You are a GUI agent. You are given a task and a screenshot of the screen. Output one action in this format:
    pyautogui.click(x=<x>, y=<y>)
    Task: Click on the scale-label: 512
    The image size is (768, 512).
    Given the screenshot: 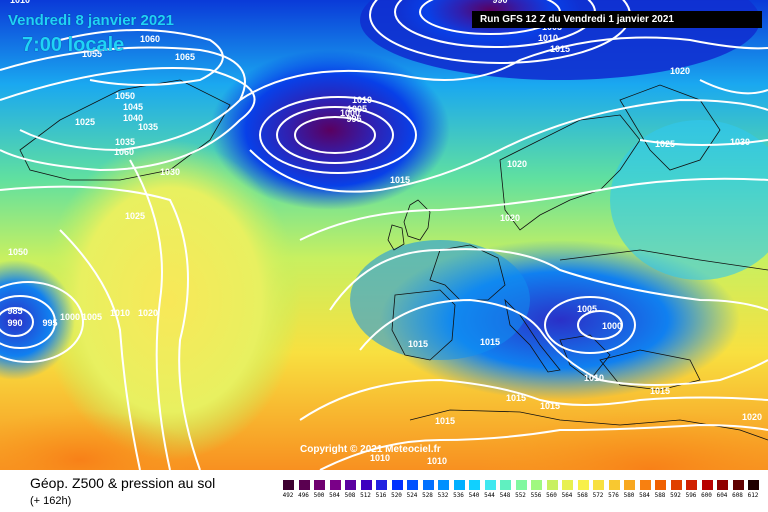 What is the action you would take?
    pyautogui.click(x=365, y=495)
    